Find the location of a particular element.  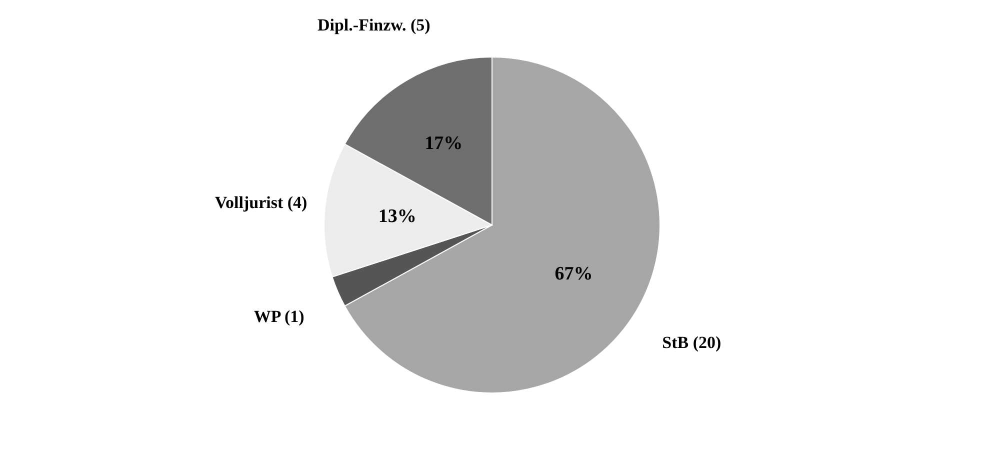

slice-label: StB (20) is located at coordinates (692, 342).